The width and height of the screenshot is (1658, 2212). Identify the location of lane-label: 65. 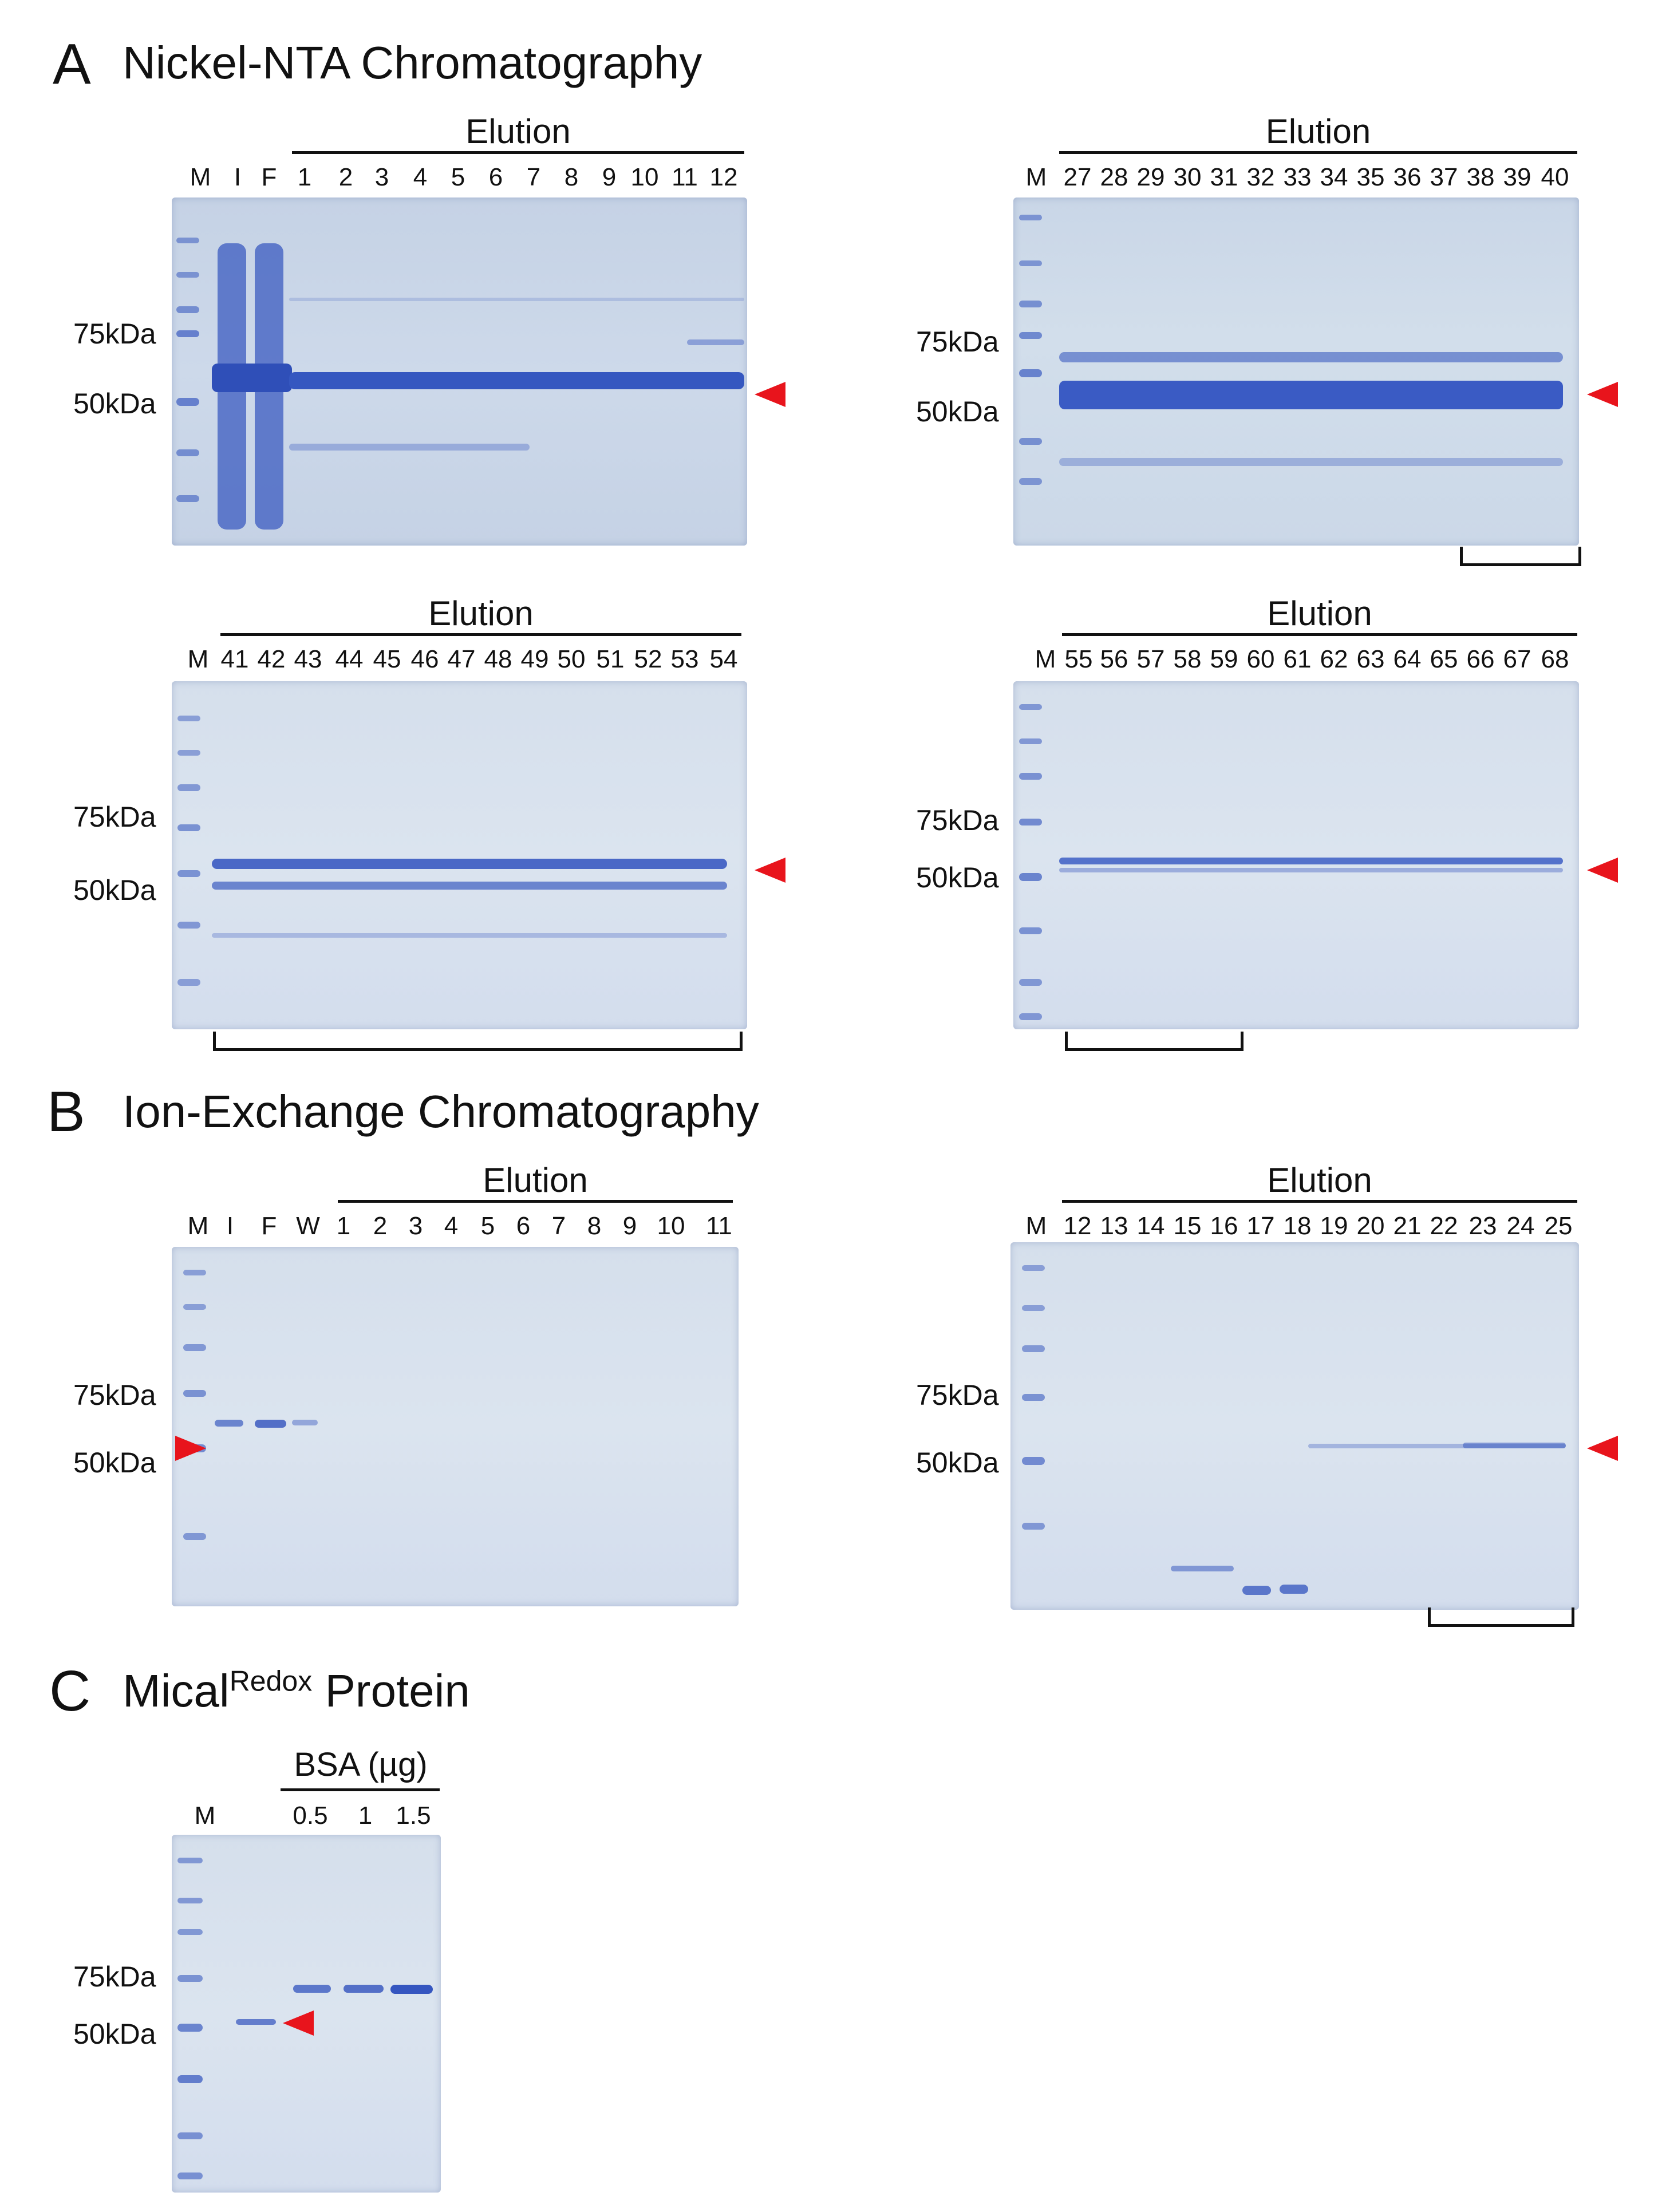
(1444, 659).